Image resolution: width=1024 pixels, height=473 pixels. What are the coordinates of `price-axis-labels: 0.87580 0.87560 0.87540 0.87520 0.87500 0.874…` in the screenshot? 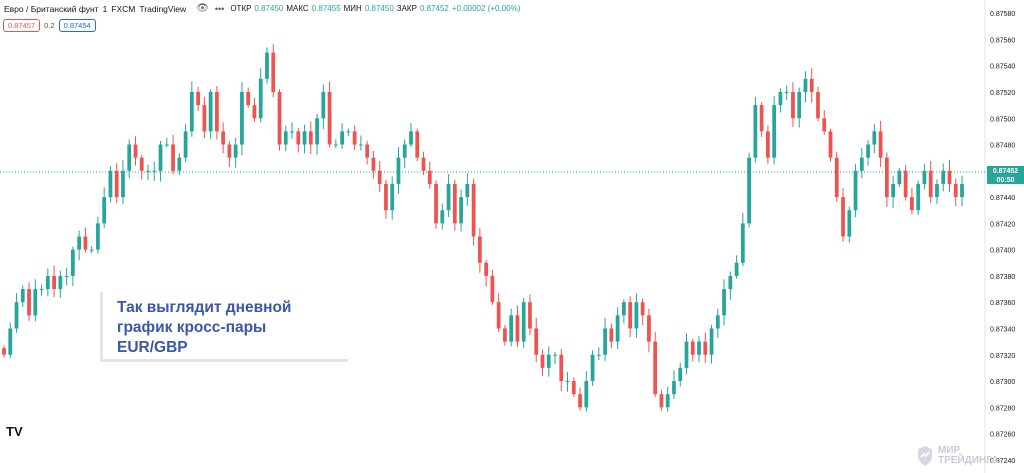 It's located at (1002, 238).